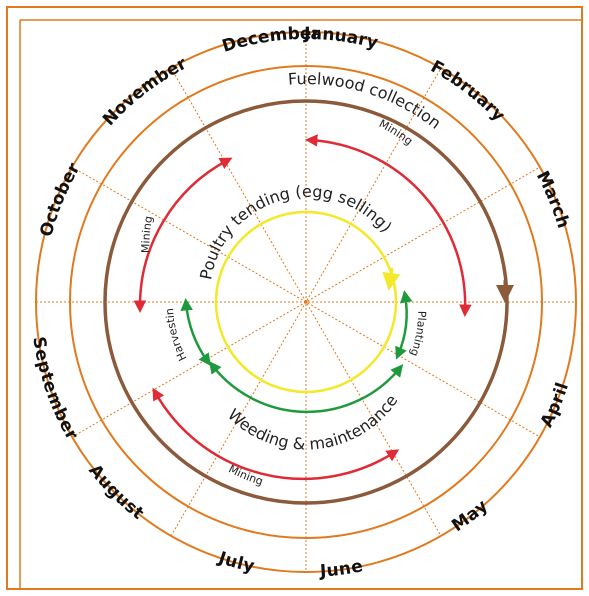  I want to click on month-label-october: October, so click(60, 199).